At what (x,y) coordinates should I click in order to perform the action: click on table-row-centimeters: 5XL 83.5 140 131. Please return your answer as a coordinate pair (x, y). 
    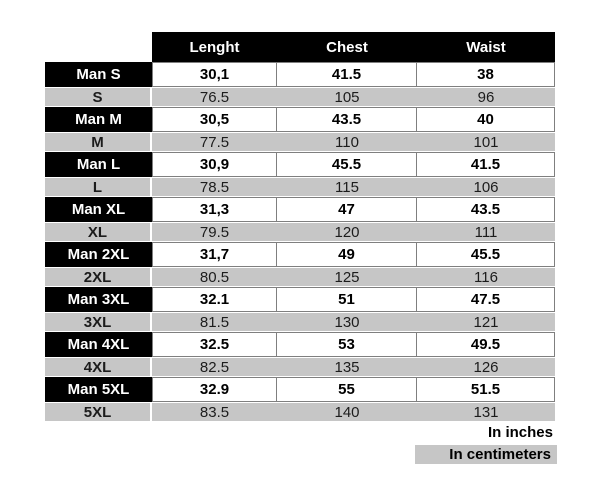
    Looking at the image, I should click on (300, 412).